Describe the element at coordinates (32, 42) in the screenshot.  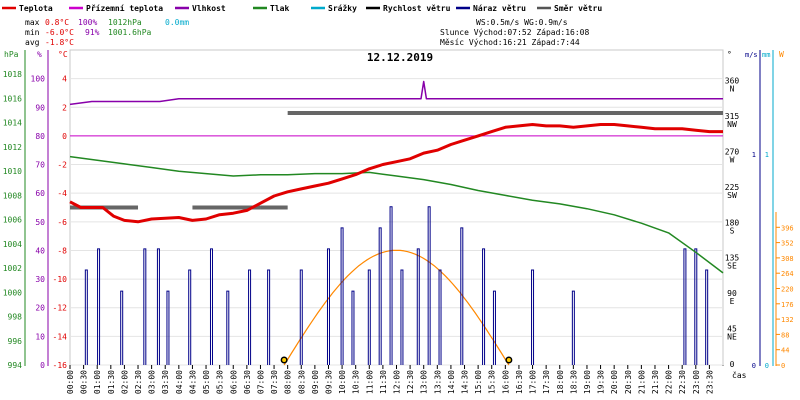
I see `stat-avg-label: avg` at that location.